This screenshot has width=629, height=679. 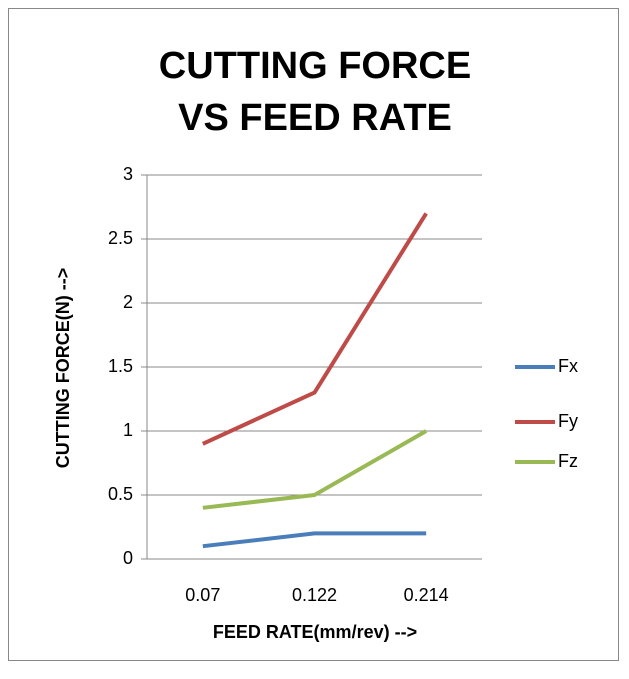 What do you see at coordinates (63, 368) in the screenshot?
I see `y-axis-label: CUTTING FORCE(N) -->` at bounding box center [63, 368].